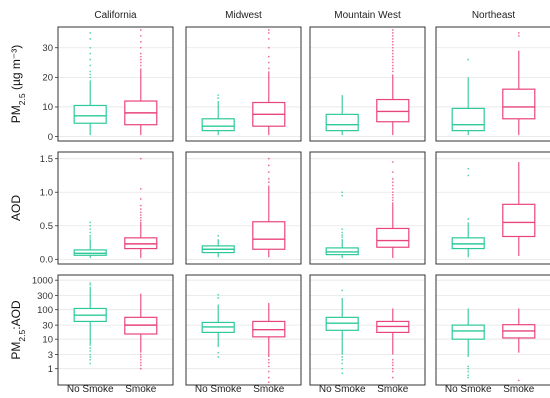 This screenshot has height=398, width=550. I want to click on panel-pm25-california, so click(115, 84).